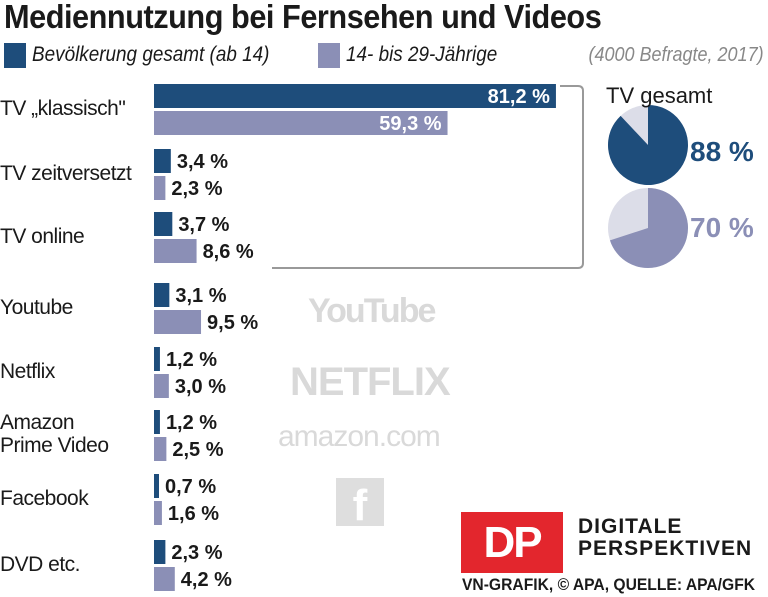 The width and height of the screenshot is (768, 597). Describe the element at coordinates (15, 55) in the screenshot. I see `legend-swatch-gesamt` at that location.